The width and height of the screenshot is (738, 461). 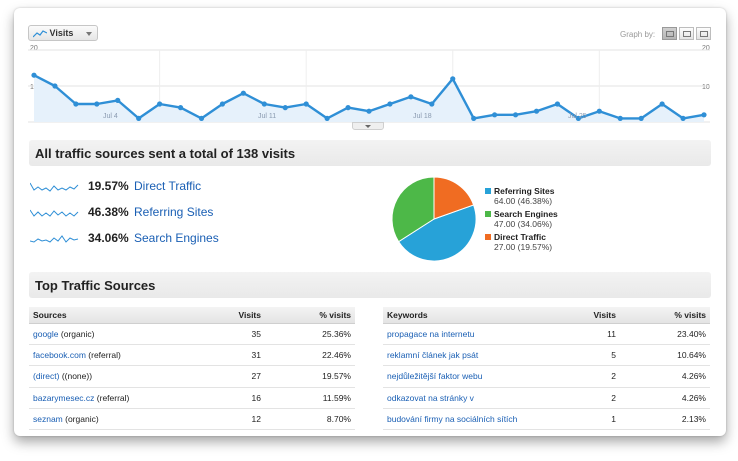 I want to click on table-row: google (organic) 35 25.36%, so click(x=192, y=334).